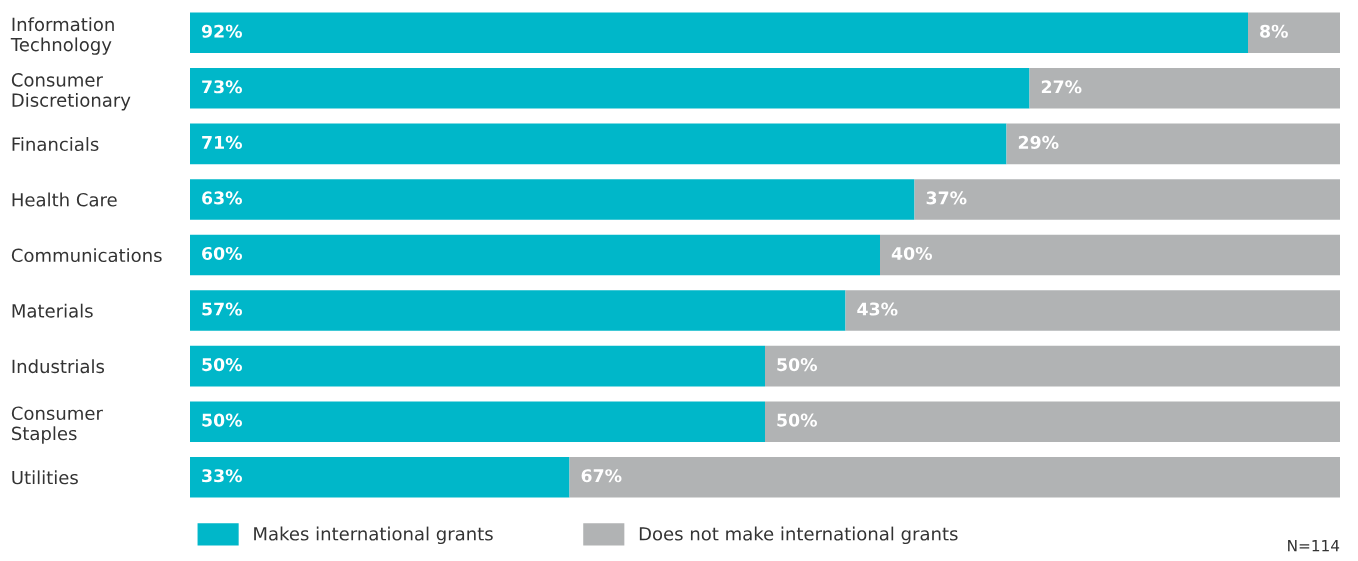  Describe the element at coordinates (52, 310) in the screenshot. I see `y-tick-label: Materials` at that location.